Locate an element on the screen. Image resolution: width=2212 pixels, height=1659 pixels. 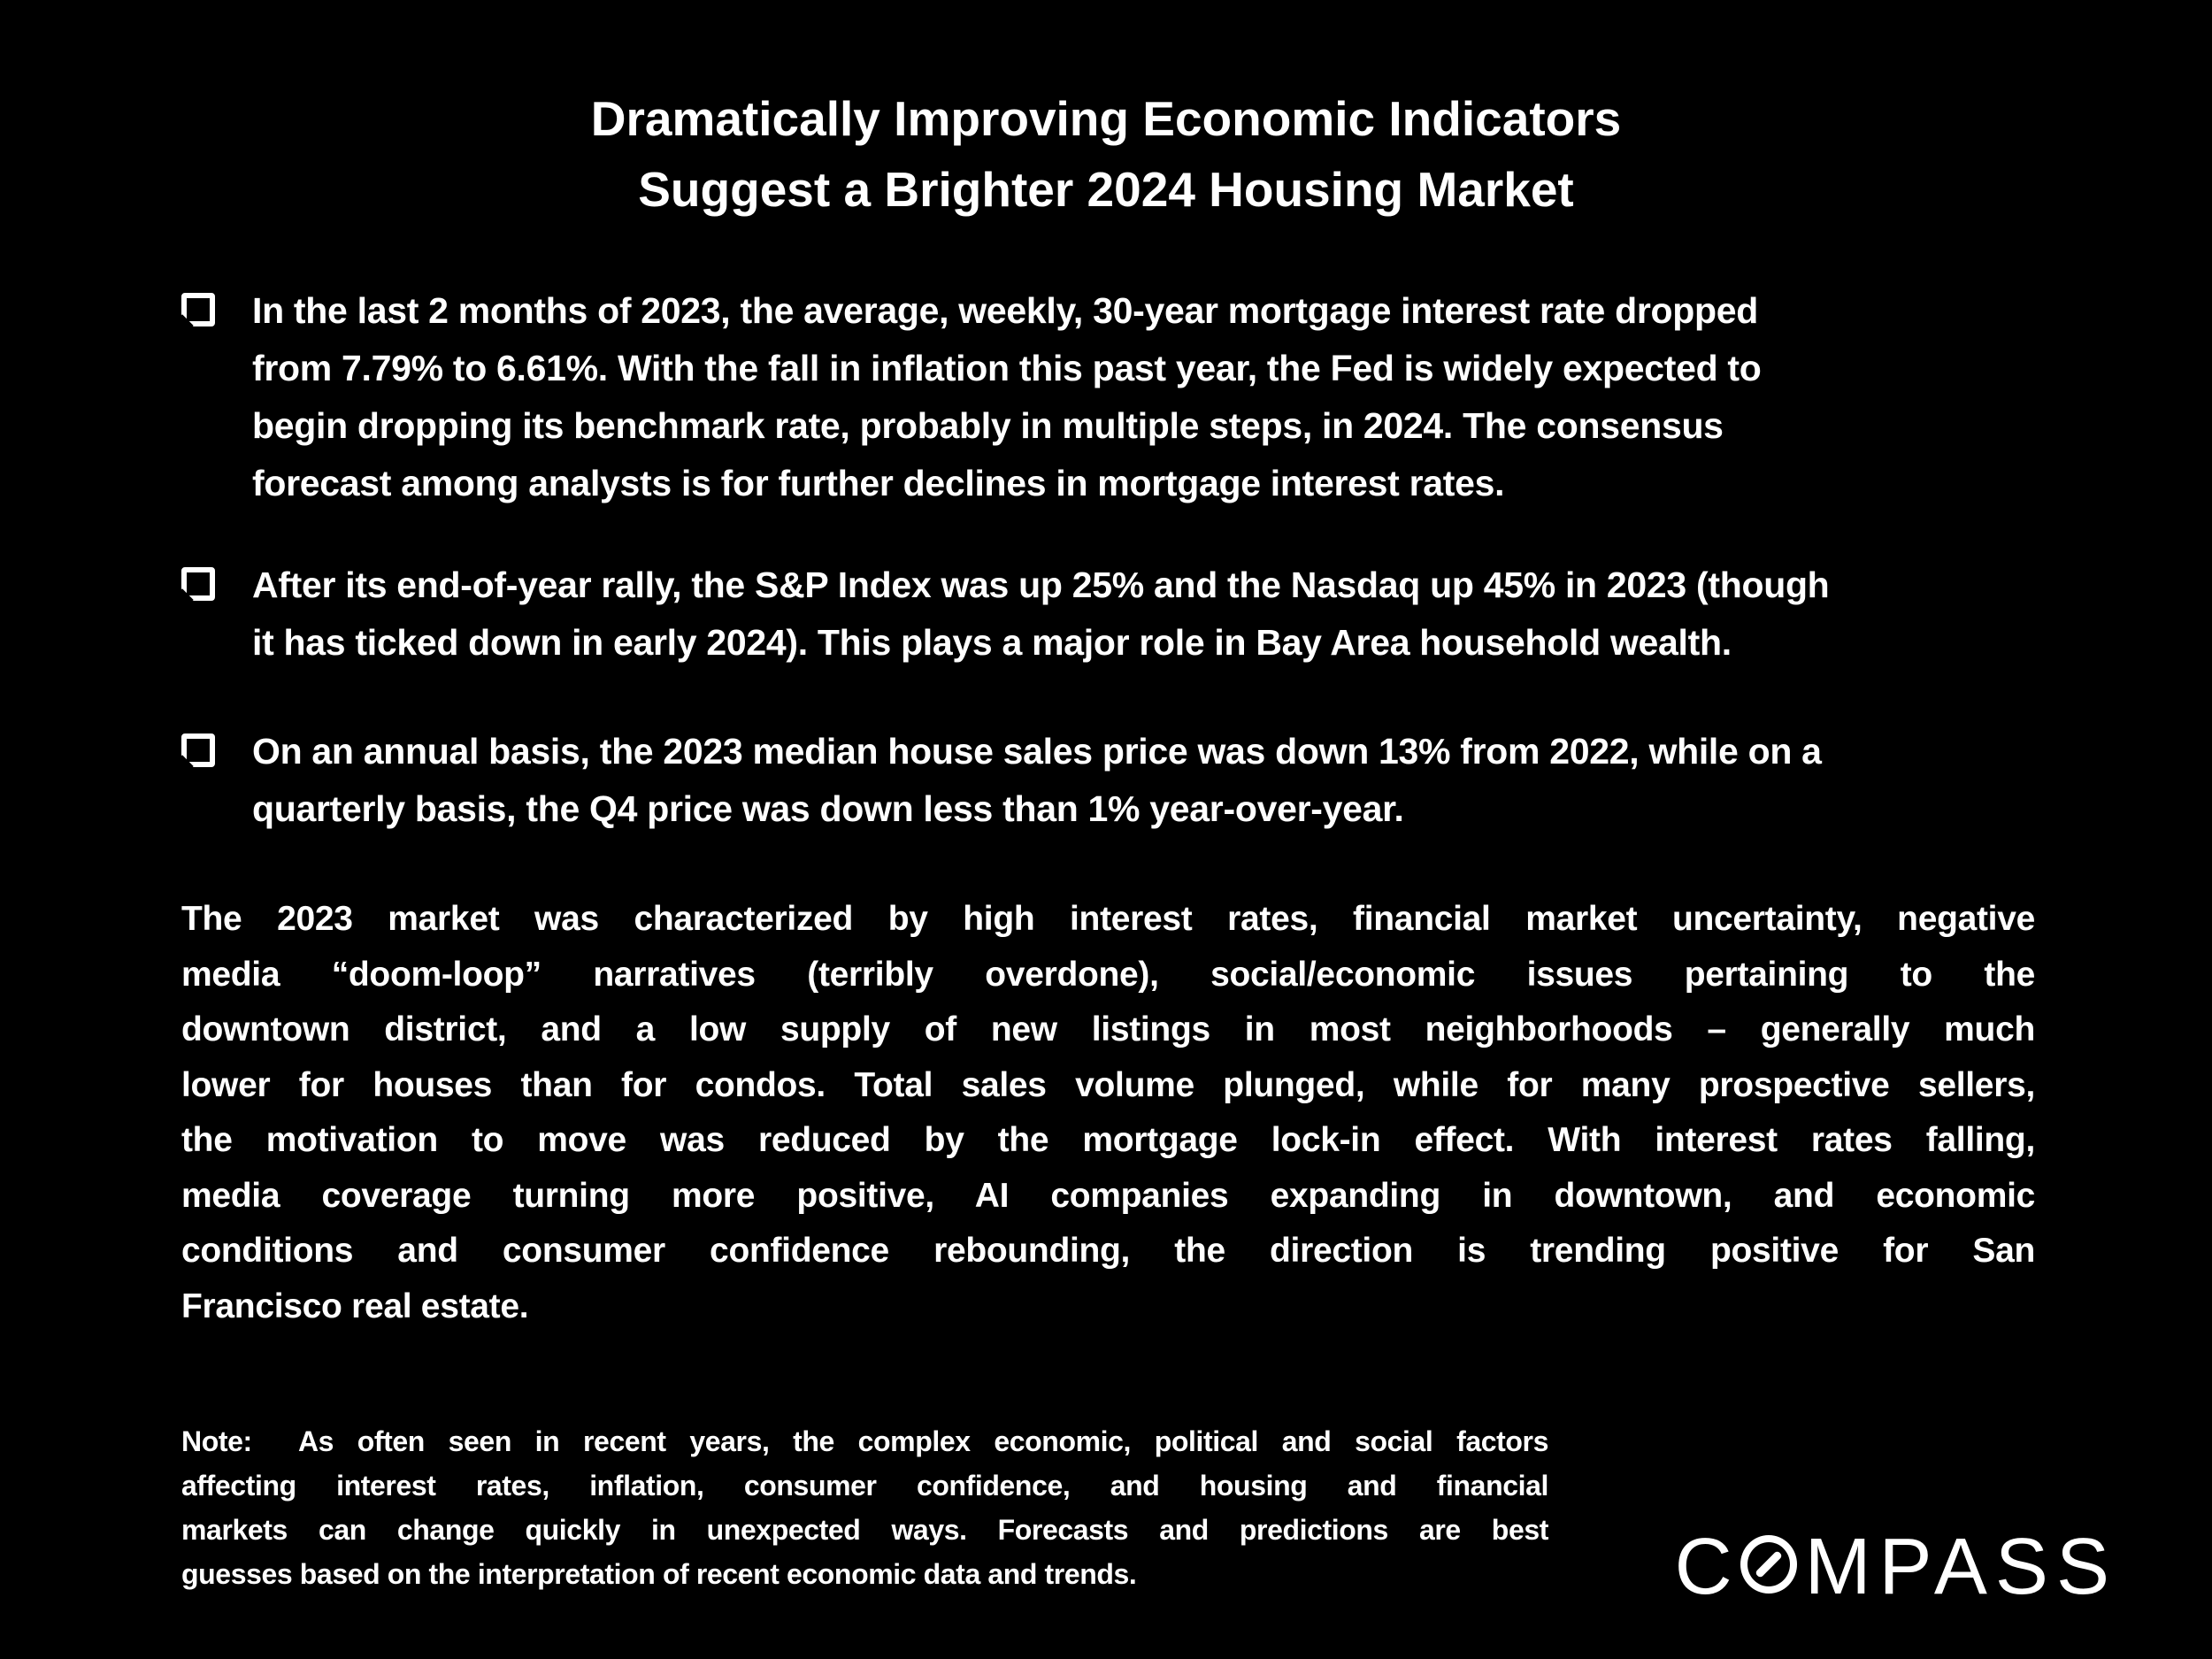
compass-logo-text-before: C is located at coordinates (1707, 1567).